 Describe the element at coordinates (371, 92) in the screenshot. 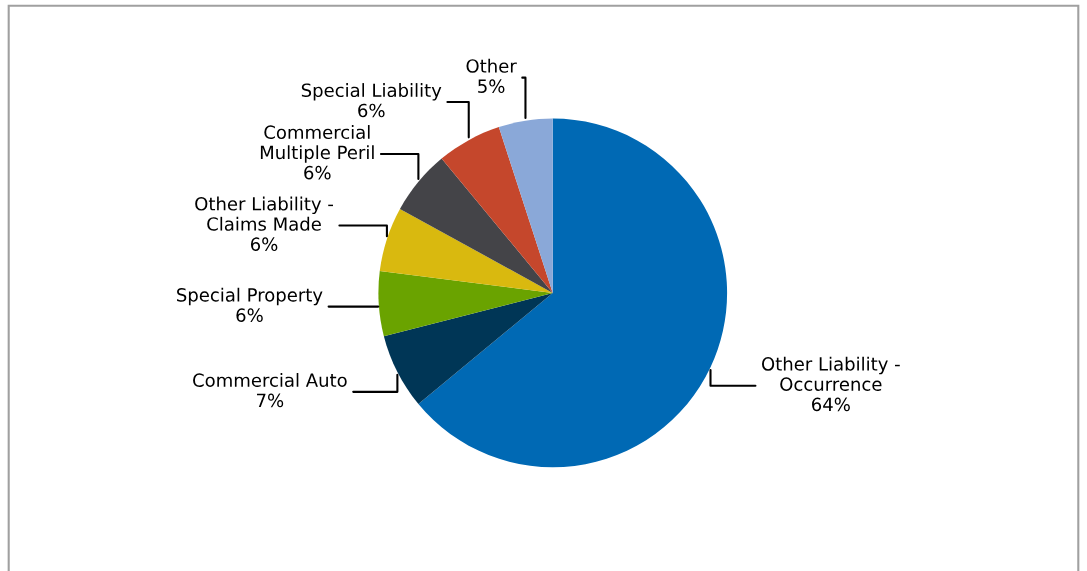

I see `slice-label: Special Liability` at that location.